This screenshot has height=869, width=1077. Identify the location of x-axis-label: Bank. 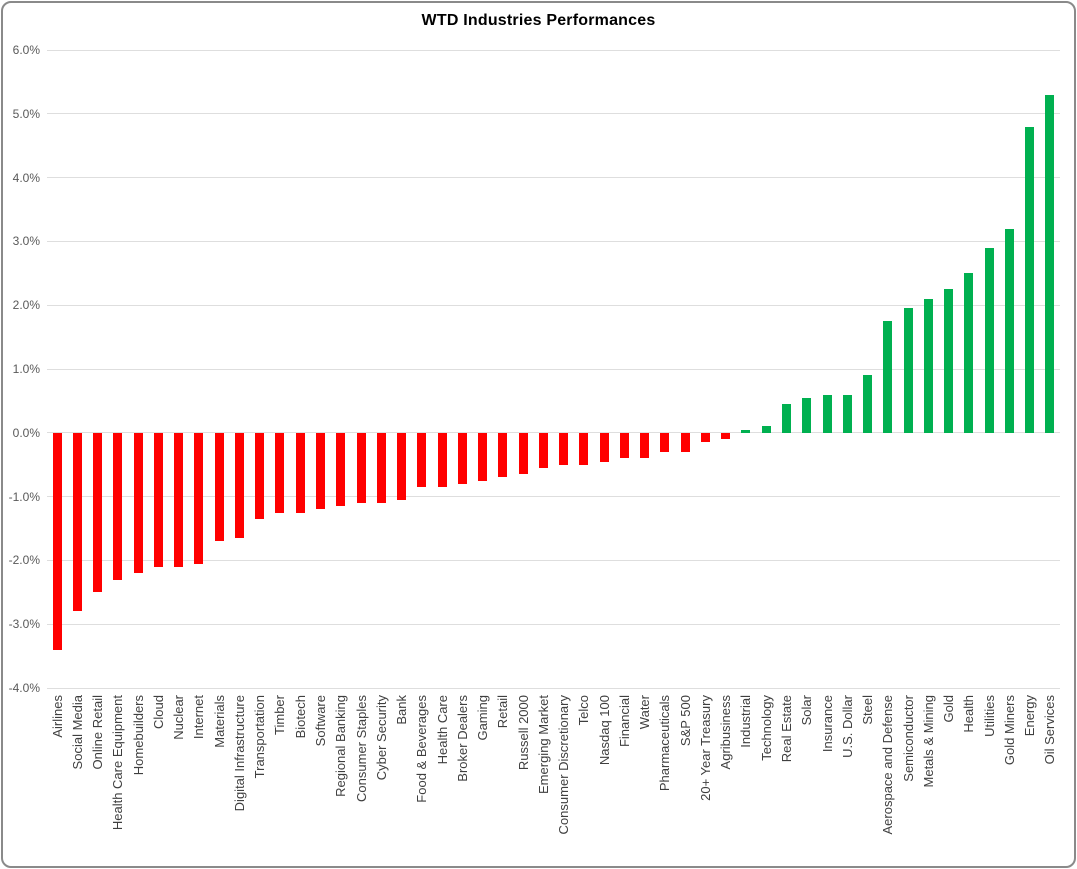
(402, 710).